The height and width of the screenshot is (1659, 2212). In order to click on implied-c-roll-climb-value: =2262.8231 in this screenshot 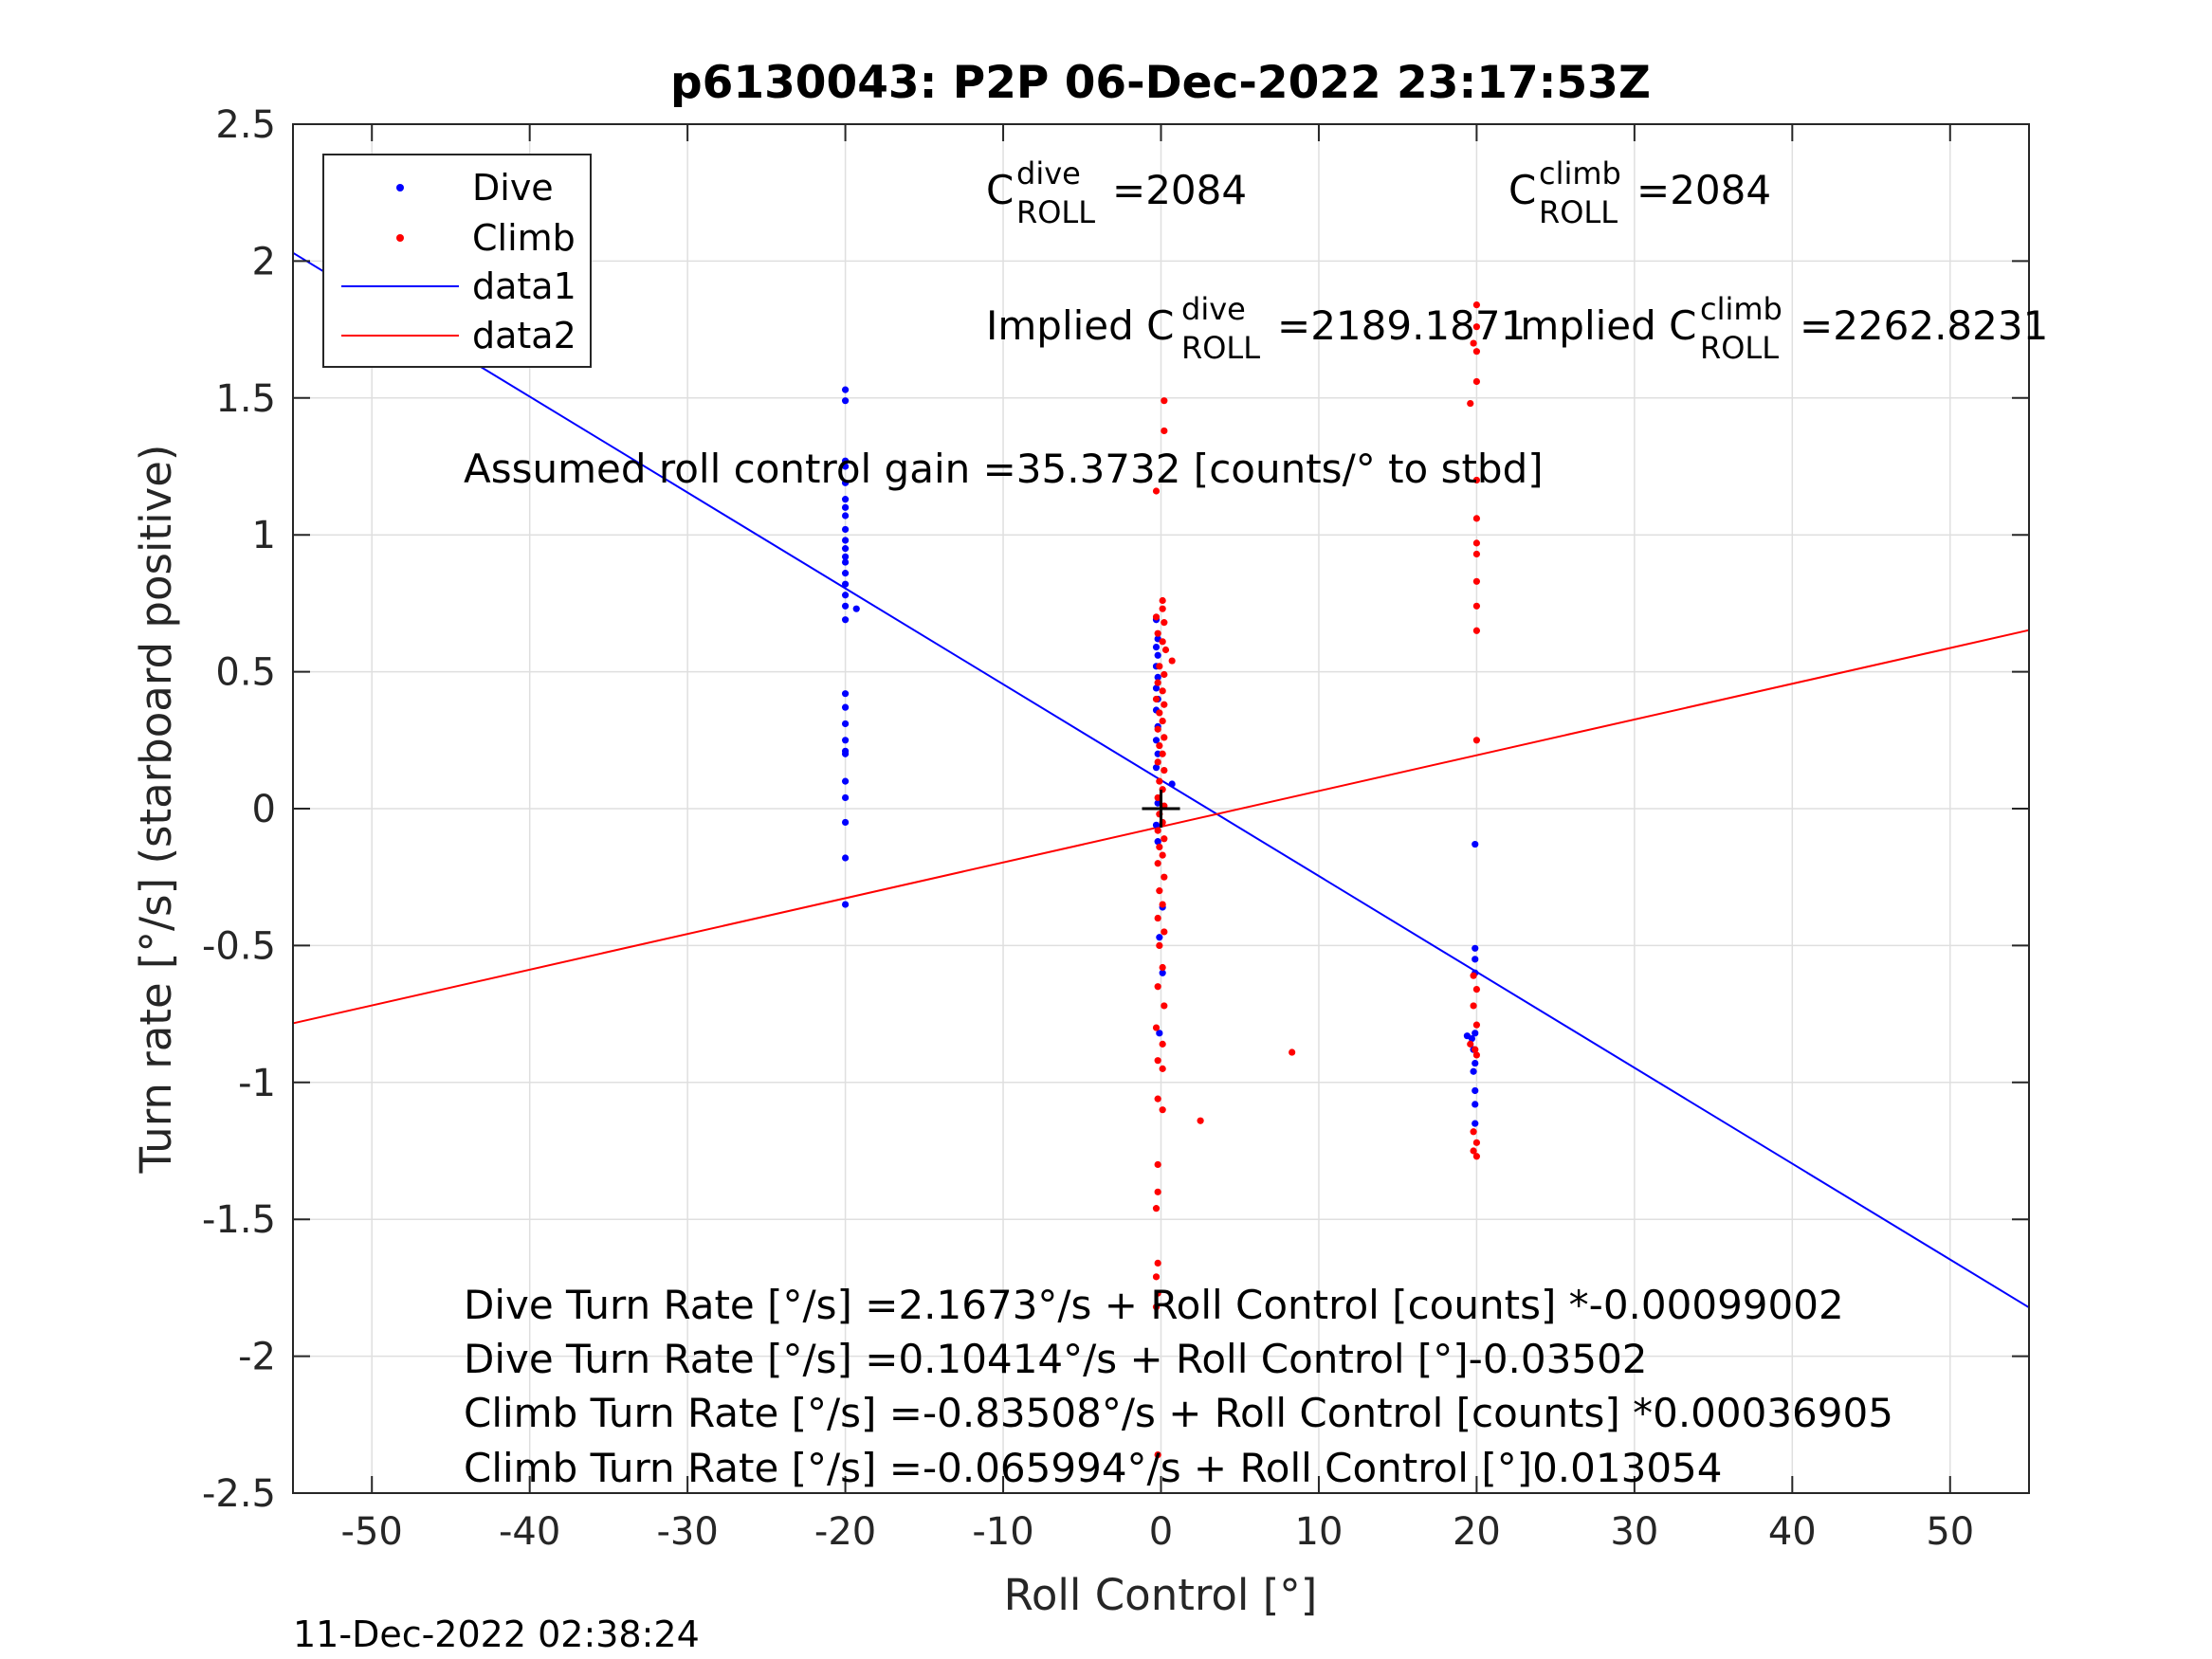, I will do `click(1924, 325)`.